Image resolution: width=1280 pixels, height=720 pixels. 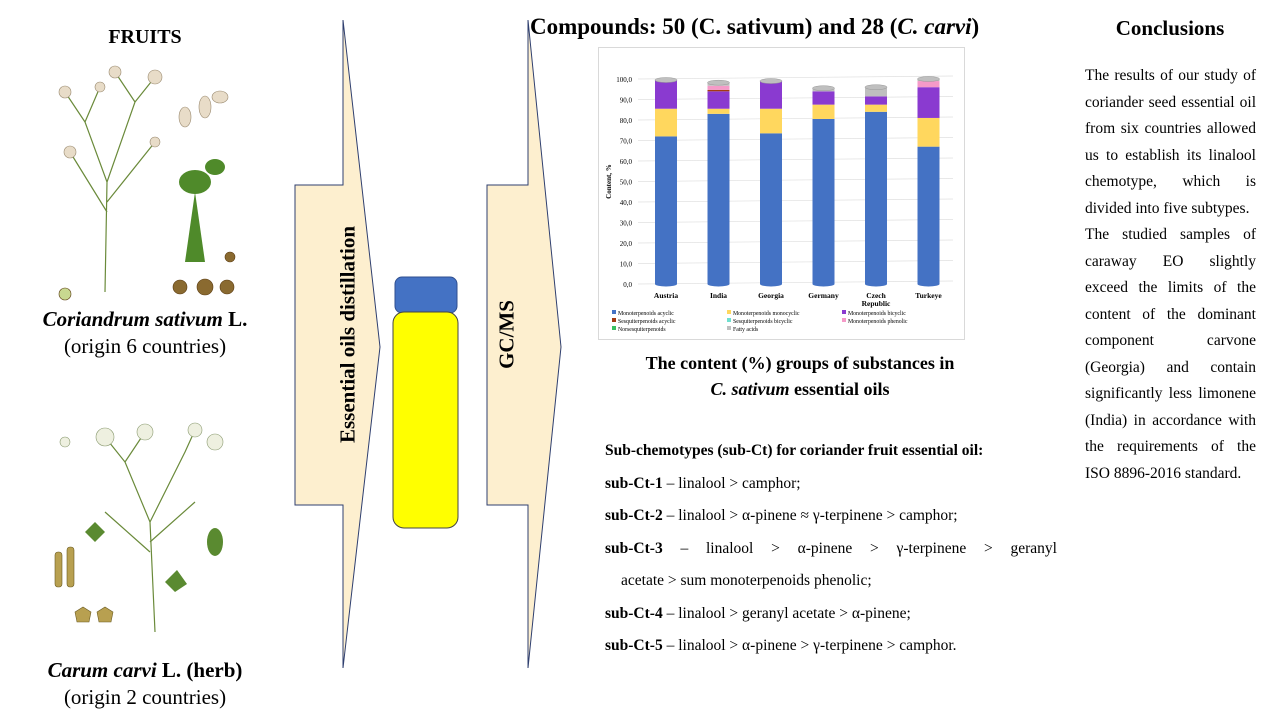 I want to click on subct-text-continued: acetate > sum monoterpenoids phenolic;, so click(x=746, y=580).